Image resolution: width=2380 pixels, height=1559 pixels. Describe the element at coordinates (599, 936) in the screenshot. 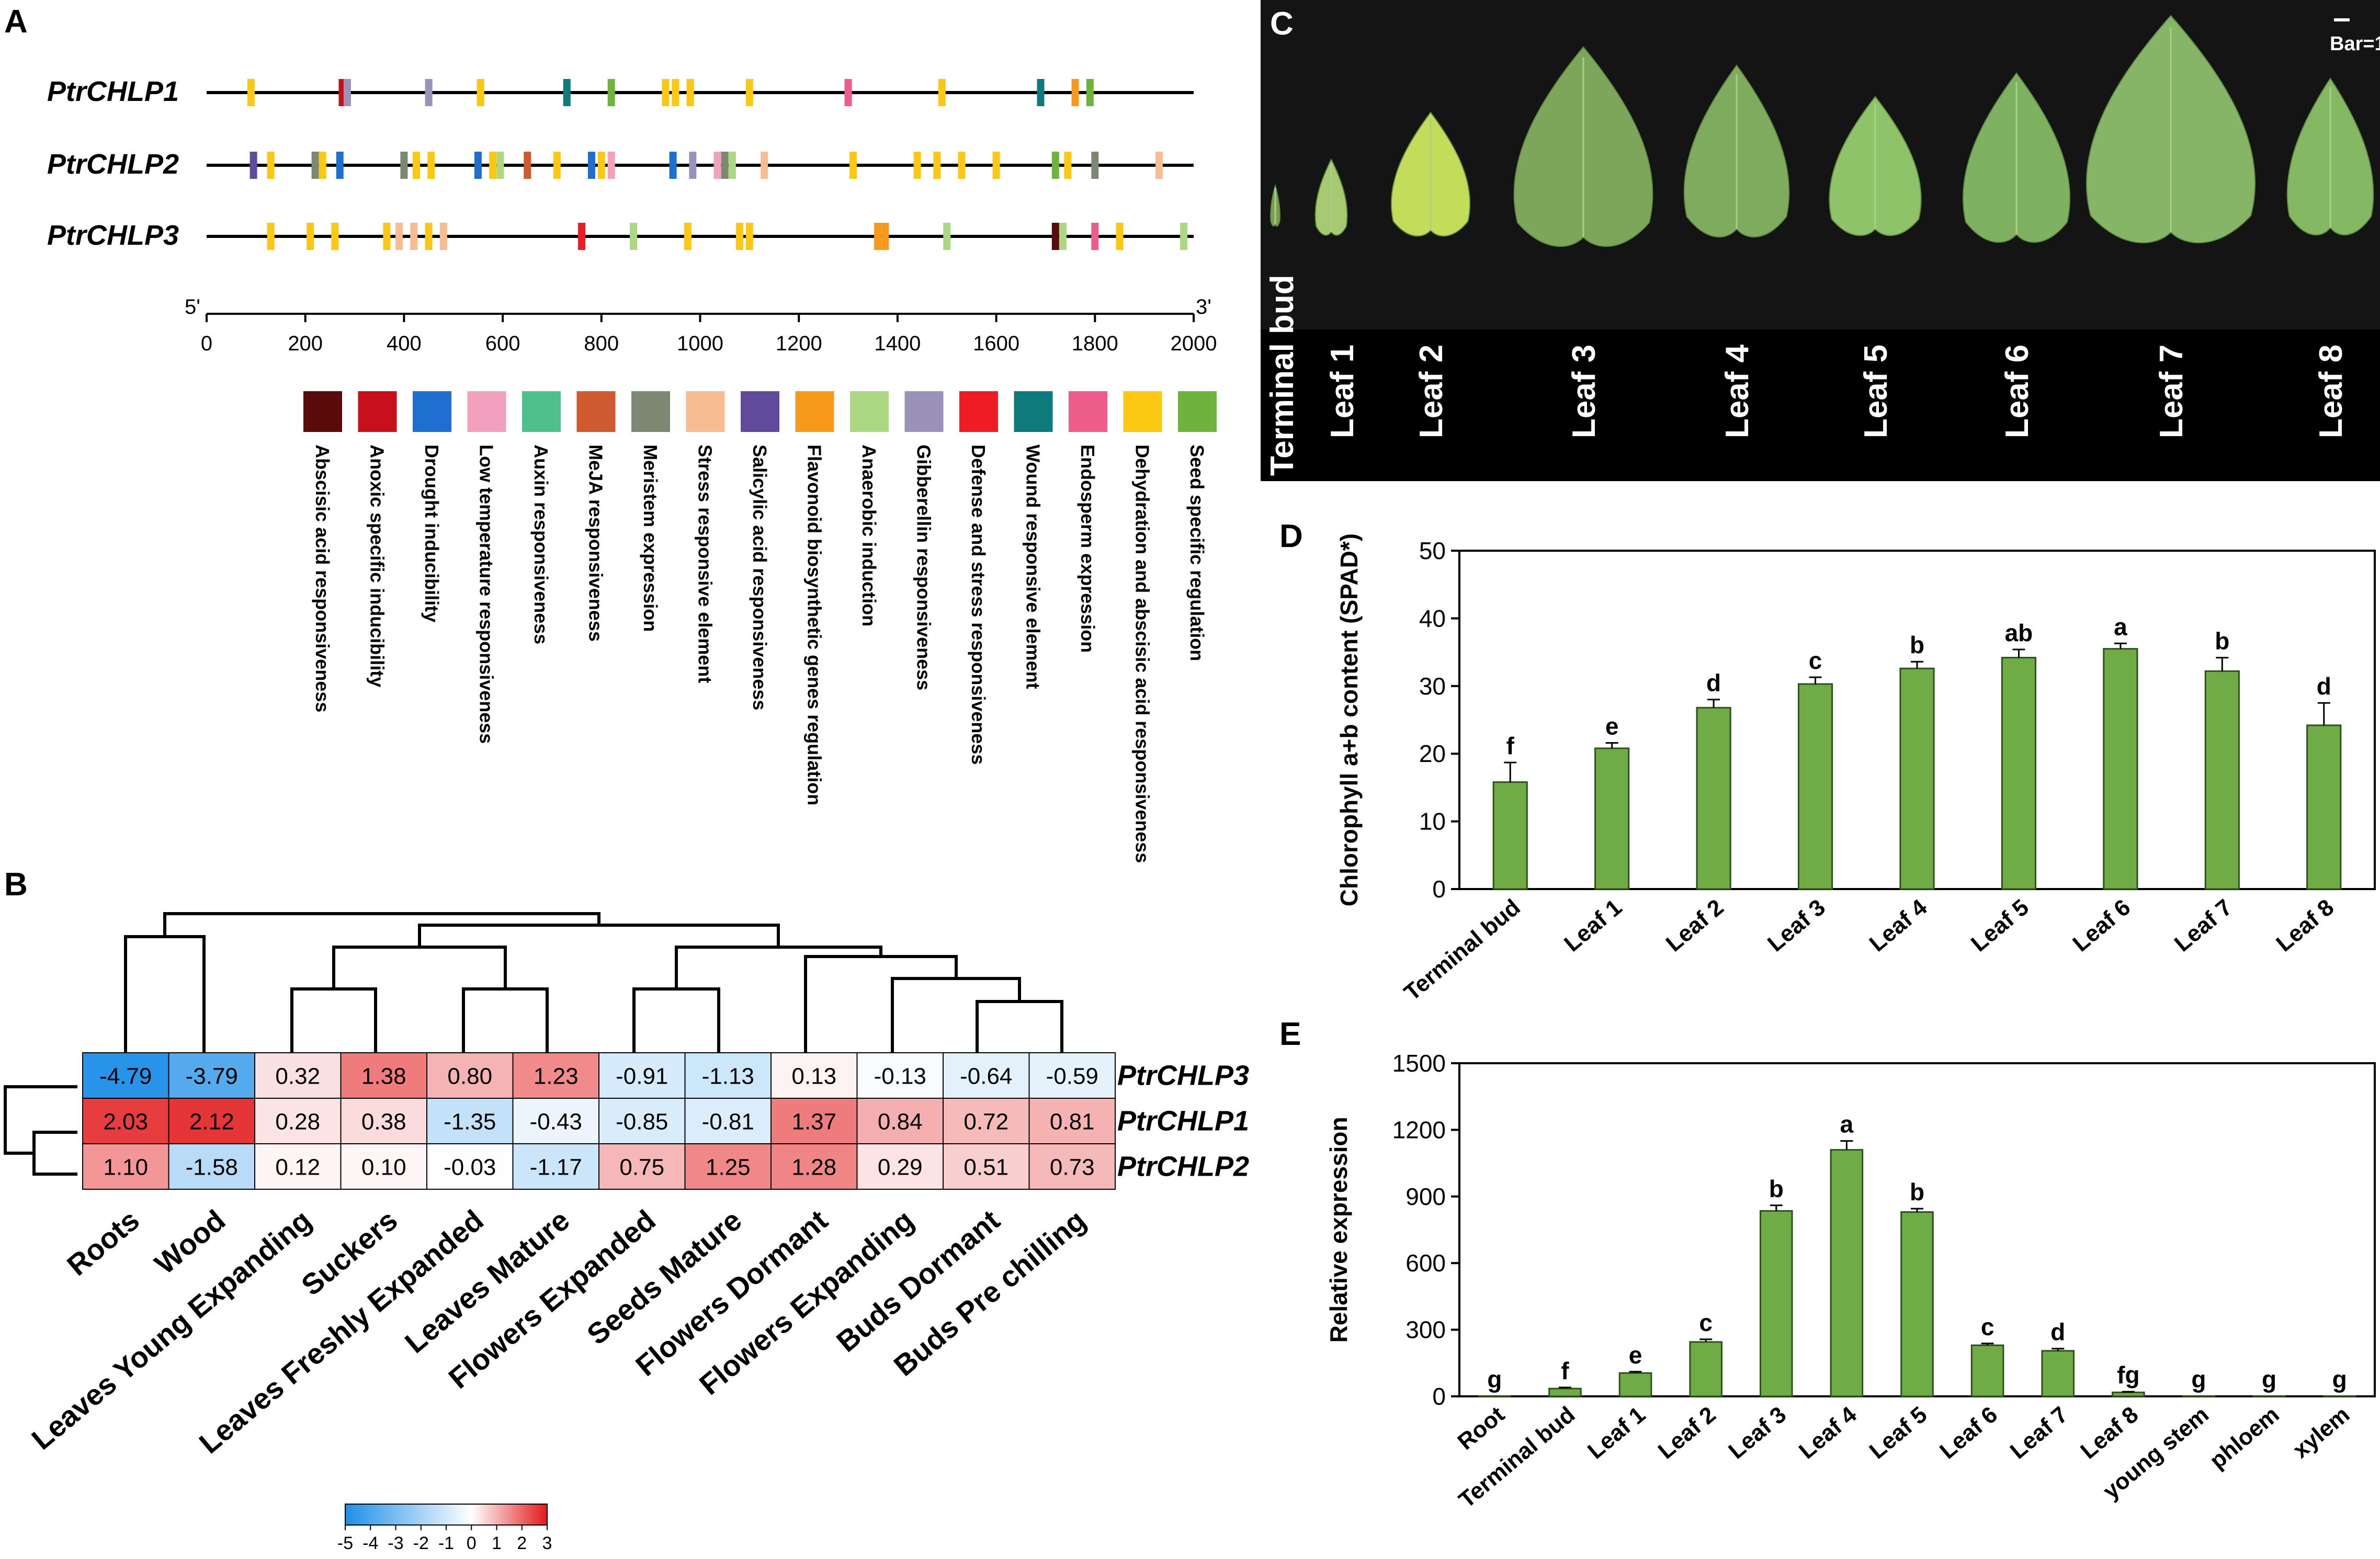

I see `dendro-right-group` at that location.